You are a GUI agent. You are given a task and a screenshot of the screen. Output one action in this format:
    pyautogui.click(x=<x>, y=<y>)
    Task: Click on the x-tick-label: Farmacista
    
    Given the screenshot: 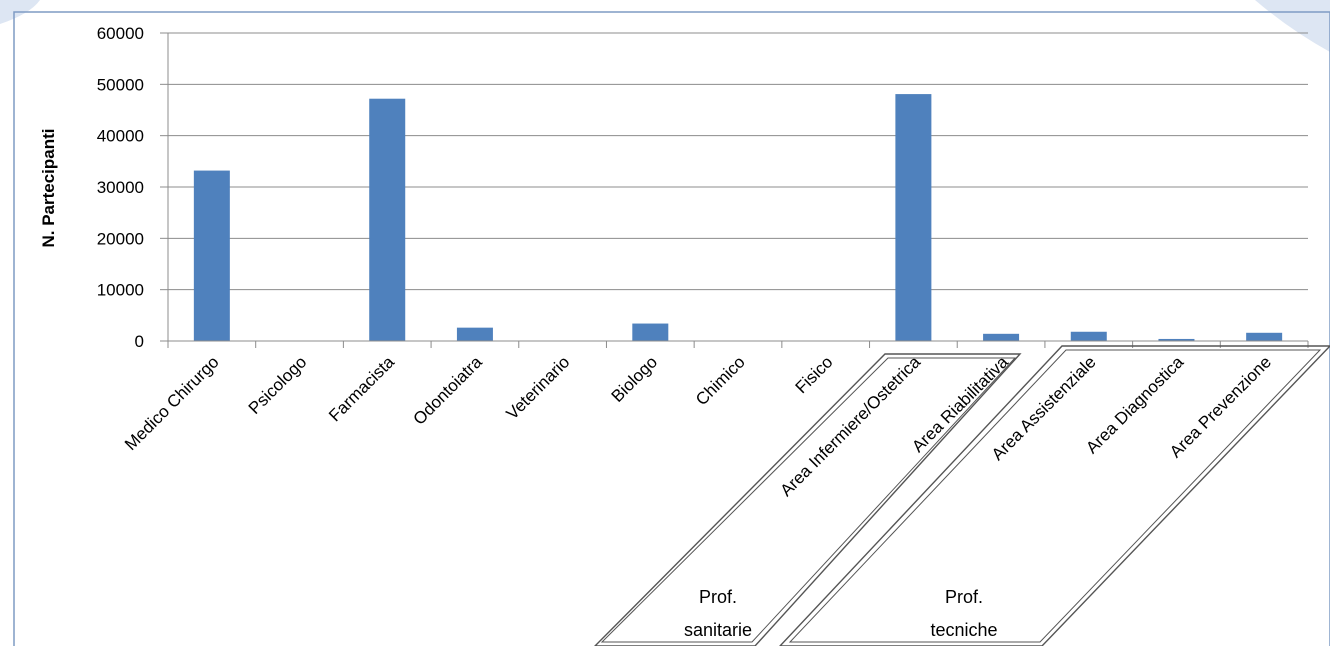 What is the action you would take?
    pyautogui.click(x=361, y=388)
    